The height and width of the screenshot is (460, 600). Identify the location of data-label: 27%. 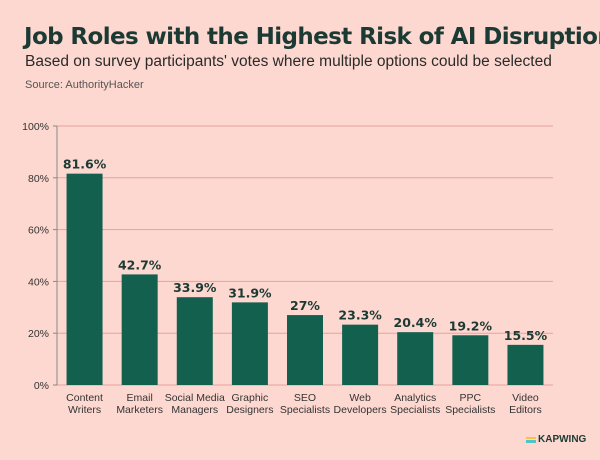
(305, 305).